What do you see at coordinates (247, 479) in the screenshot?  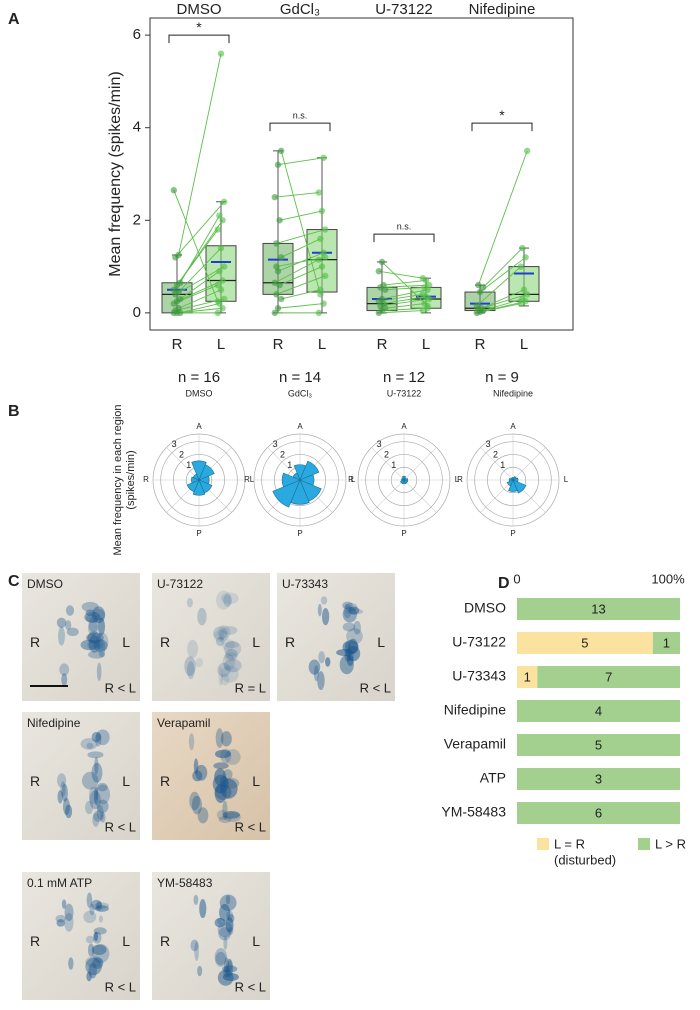 I see `direction-label: R` at bounding box center [247, 479].